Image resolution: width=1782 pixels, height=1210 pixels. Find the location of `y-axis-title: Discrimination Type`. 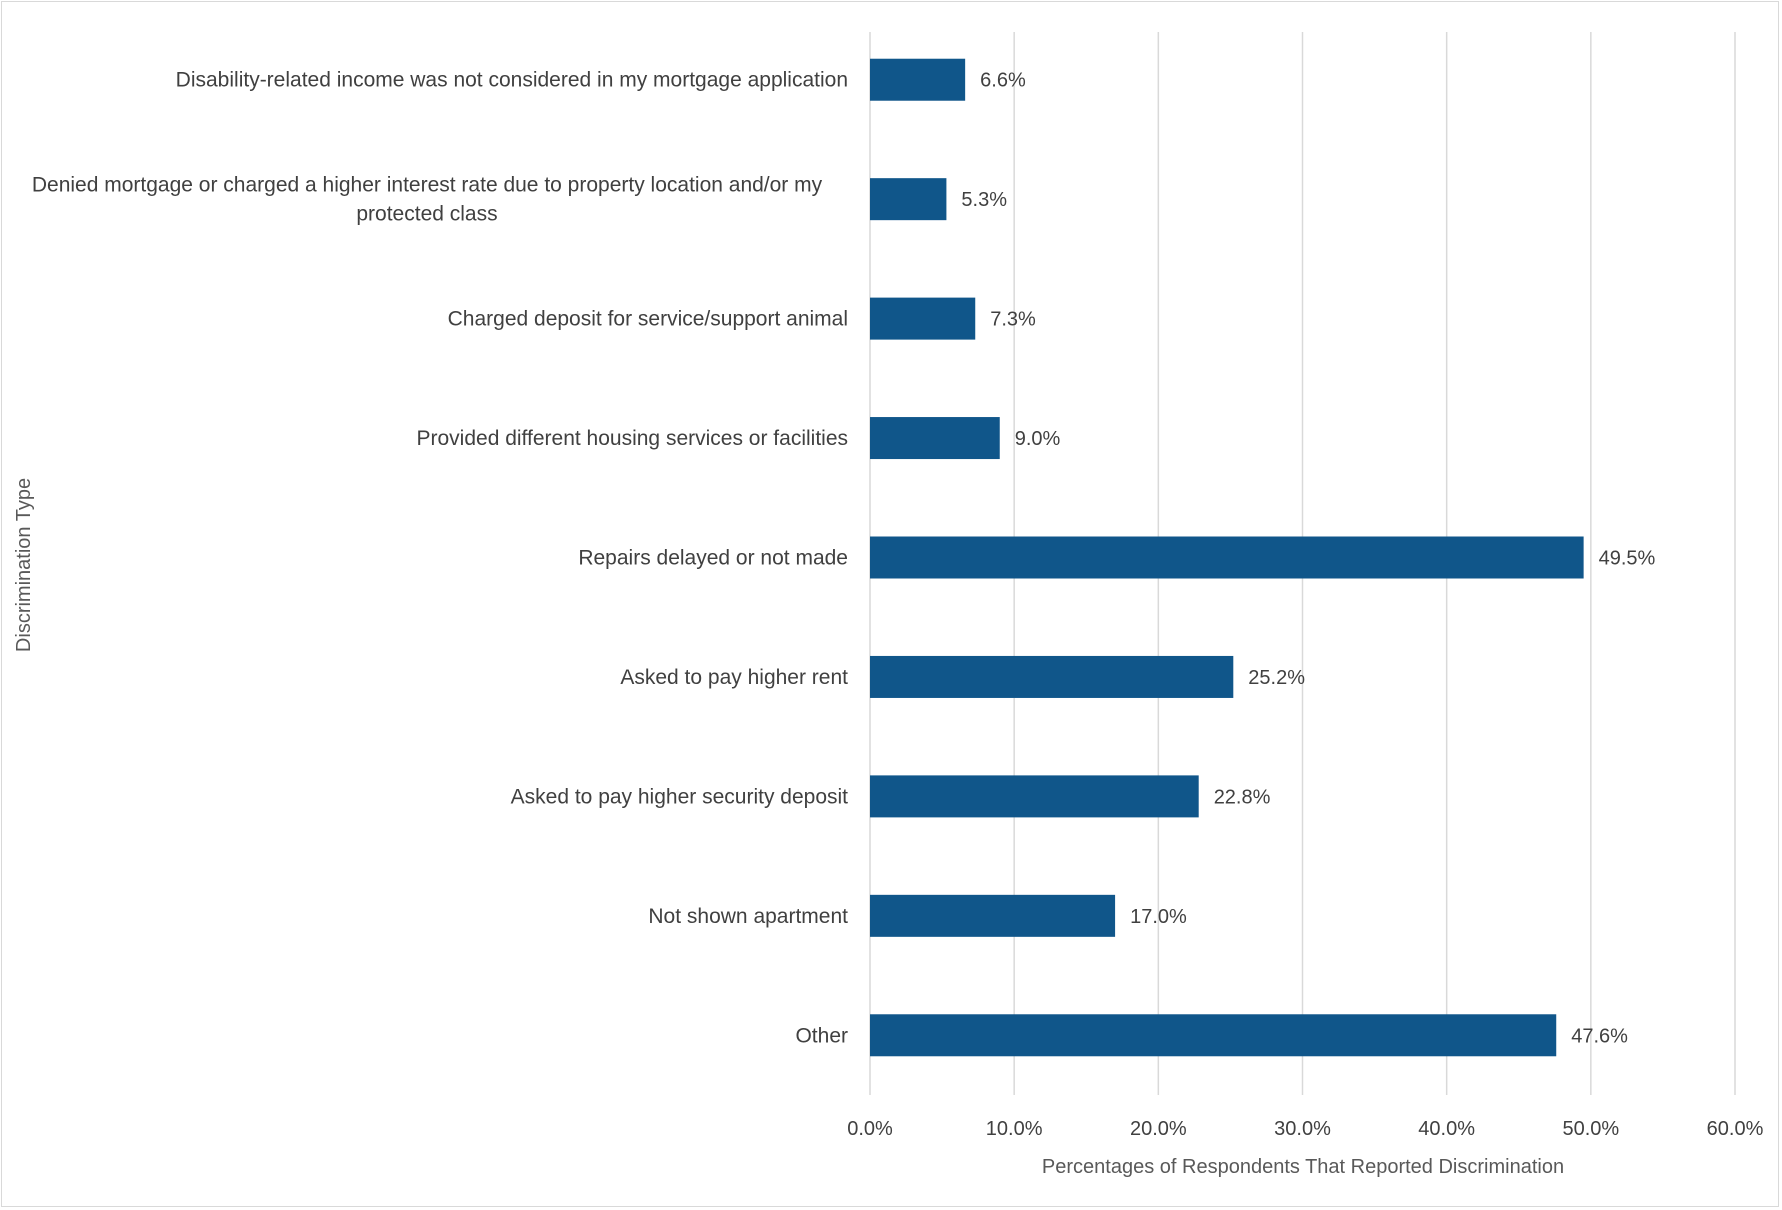

y-axis-title: Discrimination Type is located at coordinates (24, 565).